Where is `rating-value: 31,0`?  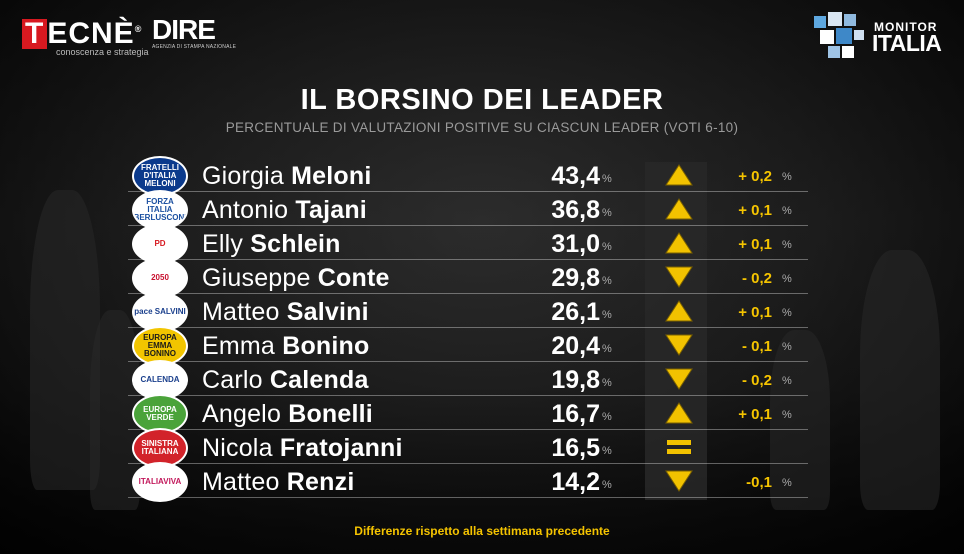 rating-value: 31,0 is located at coordinates (575, 244).